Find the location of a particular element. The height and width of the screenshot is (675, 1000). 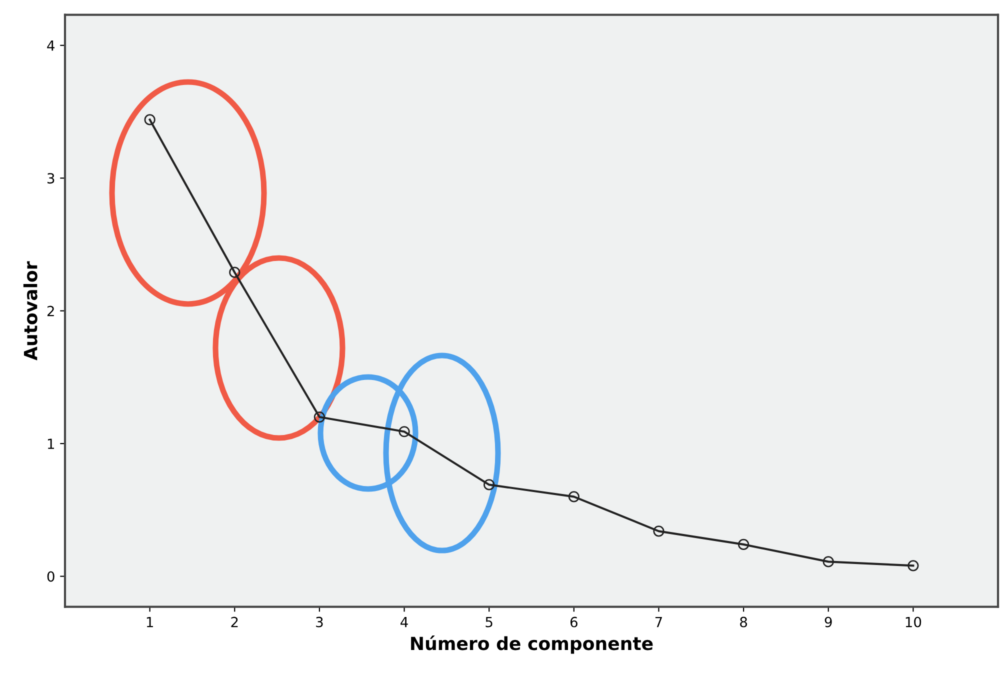

x-tick-label: 7 is located at coordinates (658, 622).